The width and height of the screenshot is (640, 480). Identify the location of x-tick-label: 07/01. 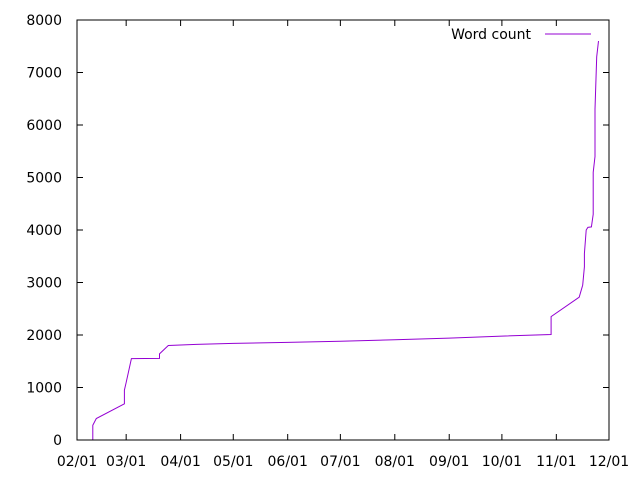
(340, 462).